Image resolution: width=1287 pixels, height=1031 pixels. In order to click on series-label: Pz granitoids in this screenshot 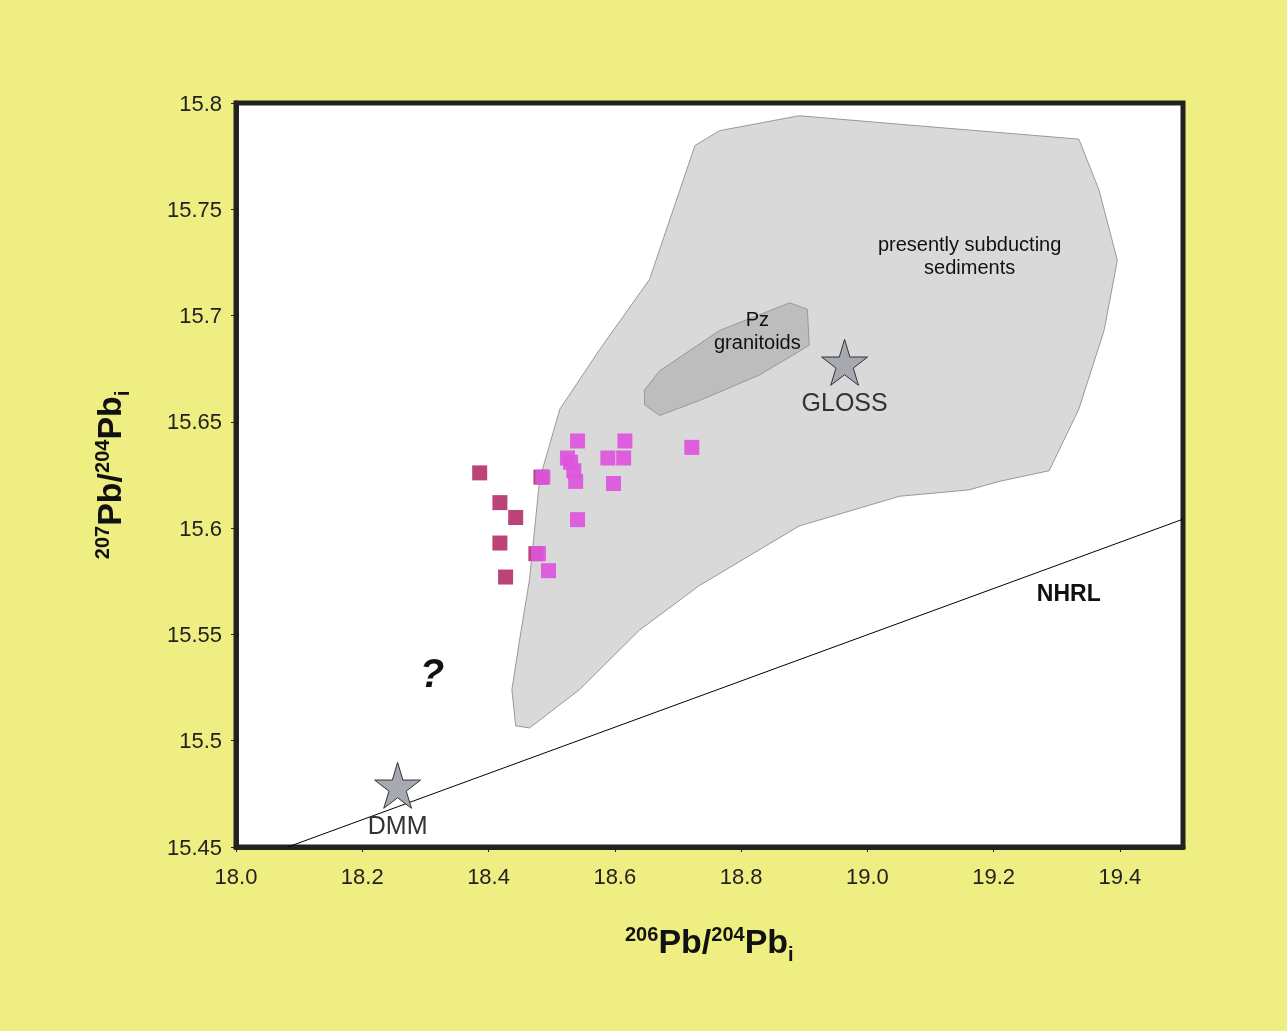, I will do `click(757, 331)`.